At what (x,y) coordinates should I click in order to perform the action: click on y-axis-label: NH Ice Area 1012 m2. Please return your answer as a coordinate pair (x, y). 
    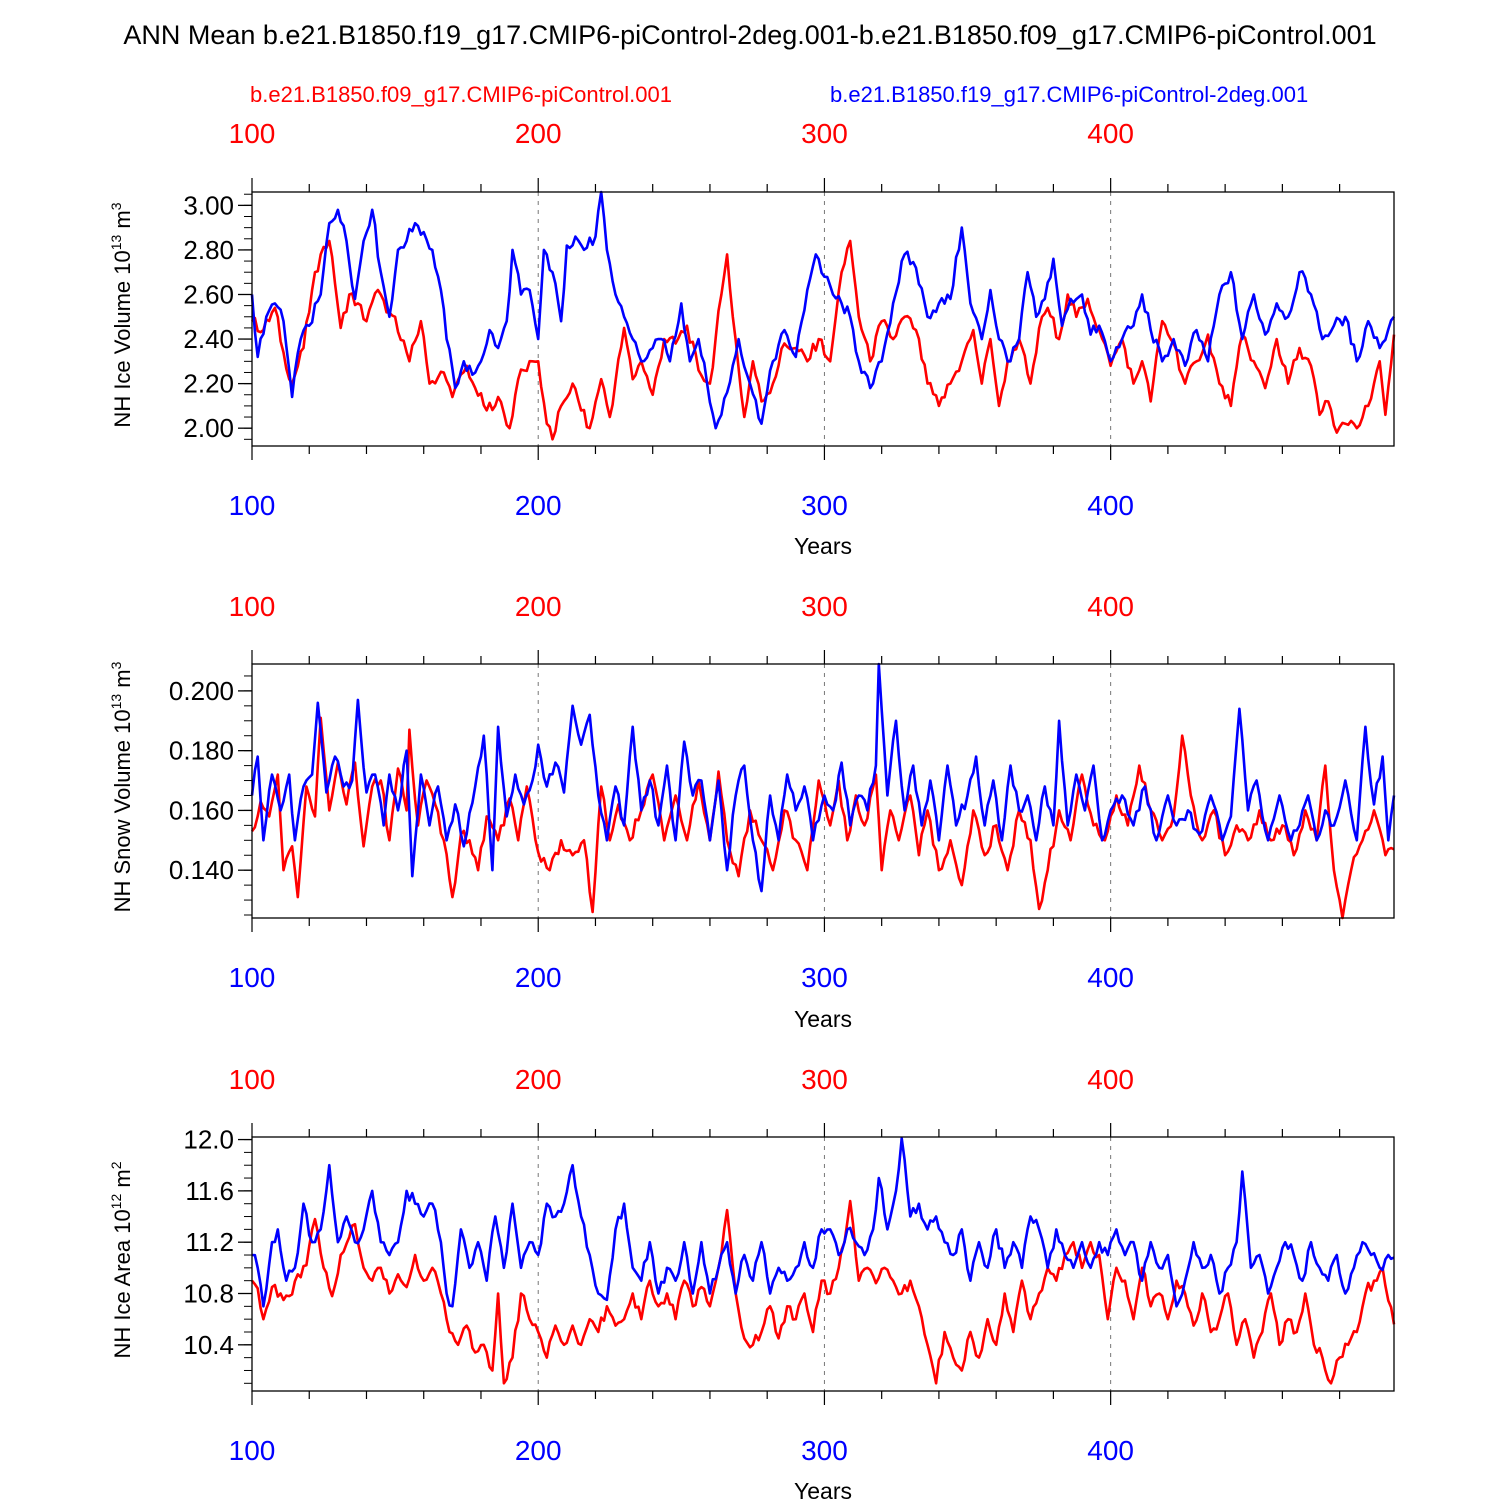
    Looking at the image, I should click on (121, 1259).